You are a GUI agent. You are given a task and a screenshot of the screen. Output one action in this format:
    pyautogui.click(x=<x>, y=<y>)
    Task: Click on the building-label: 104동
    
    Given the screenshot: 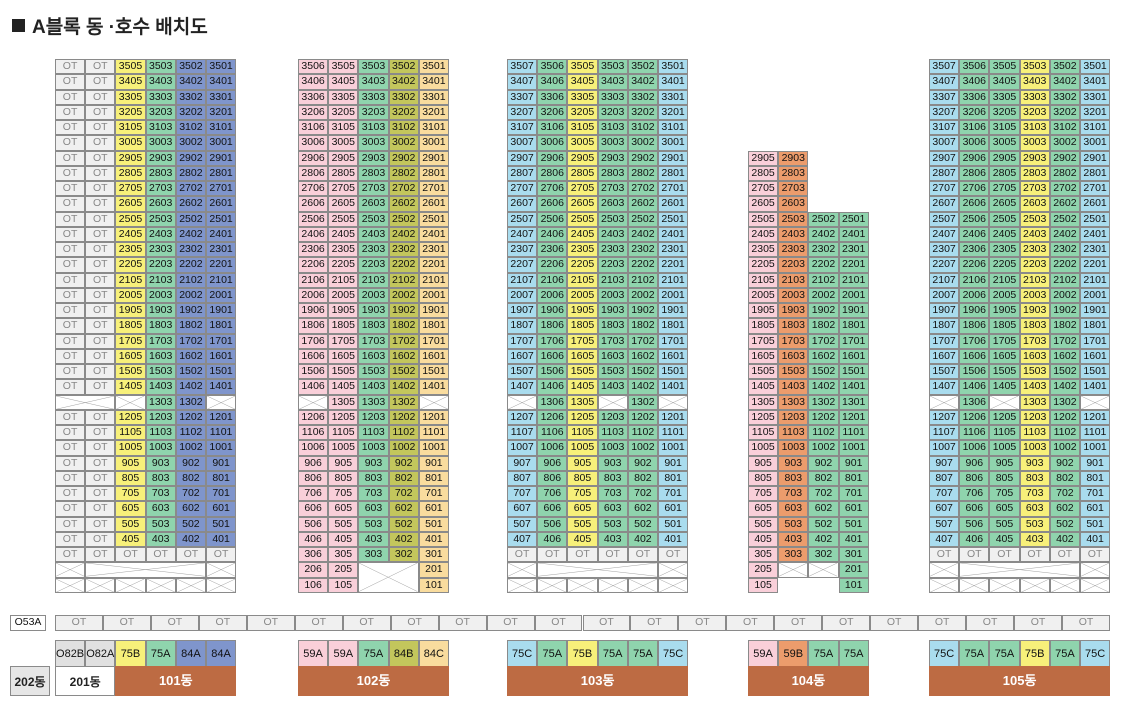 What is the action you would take?
    pyautogui.click(x=808, y=681)
    